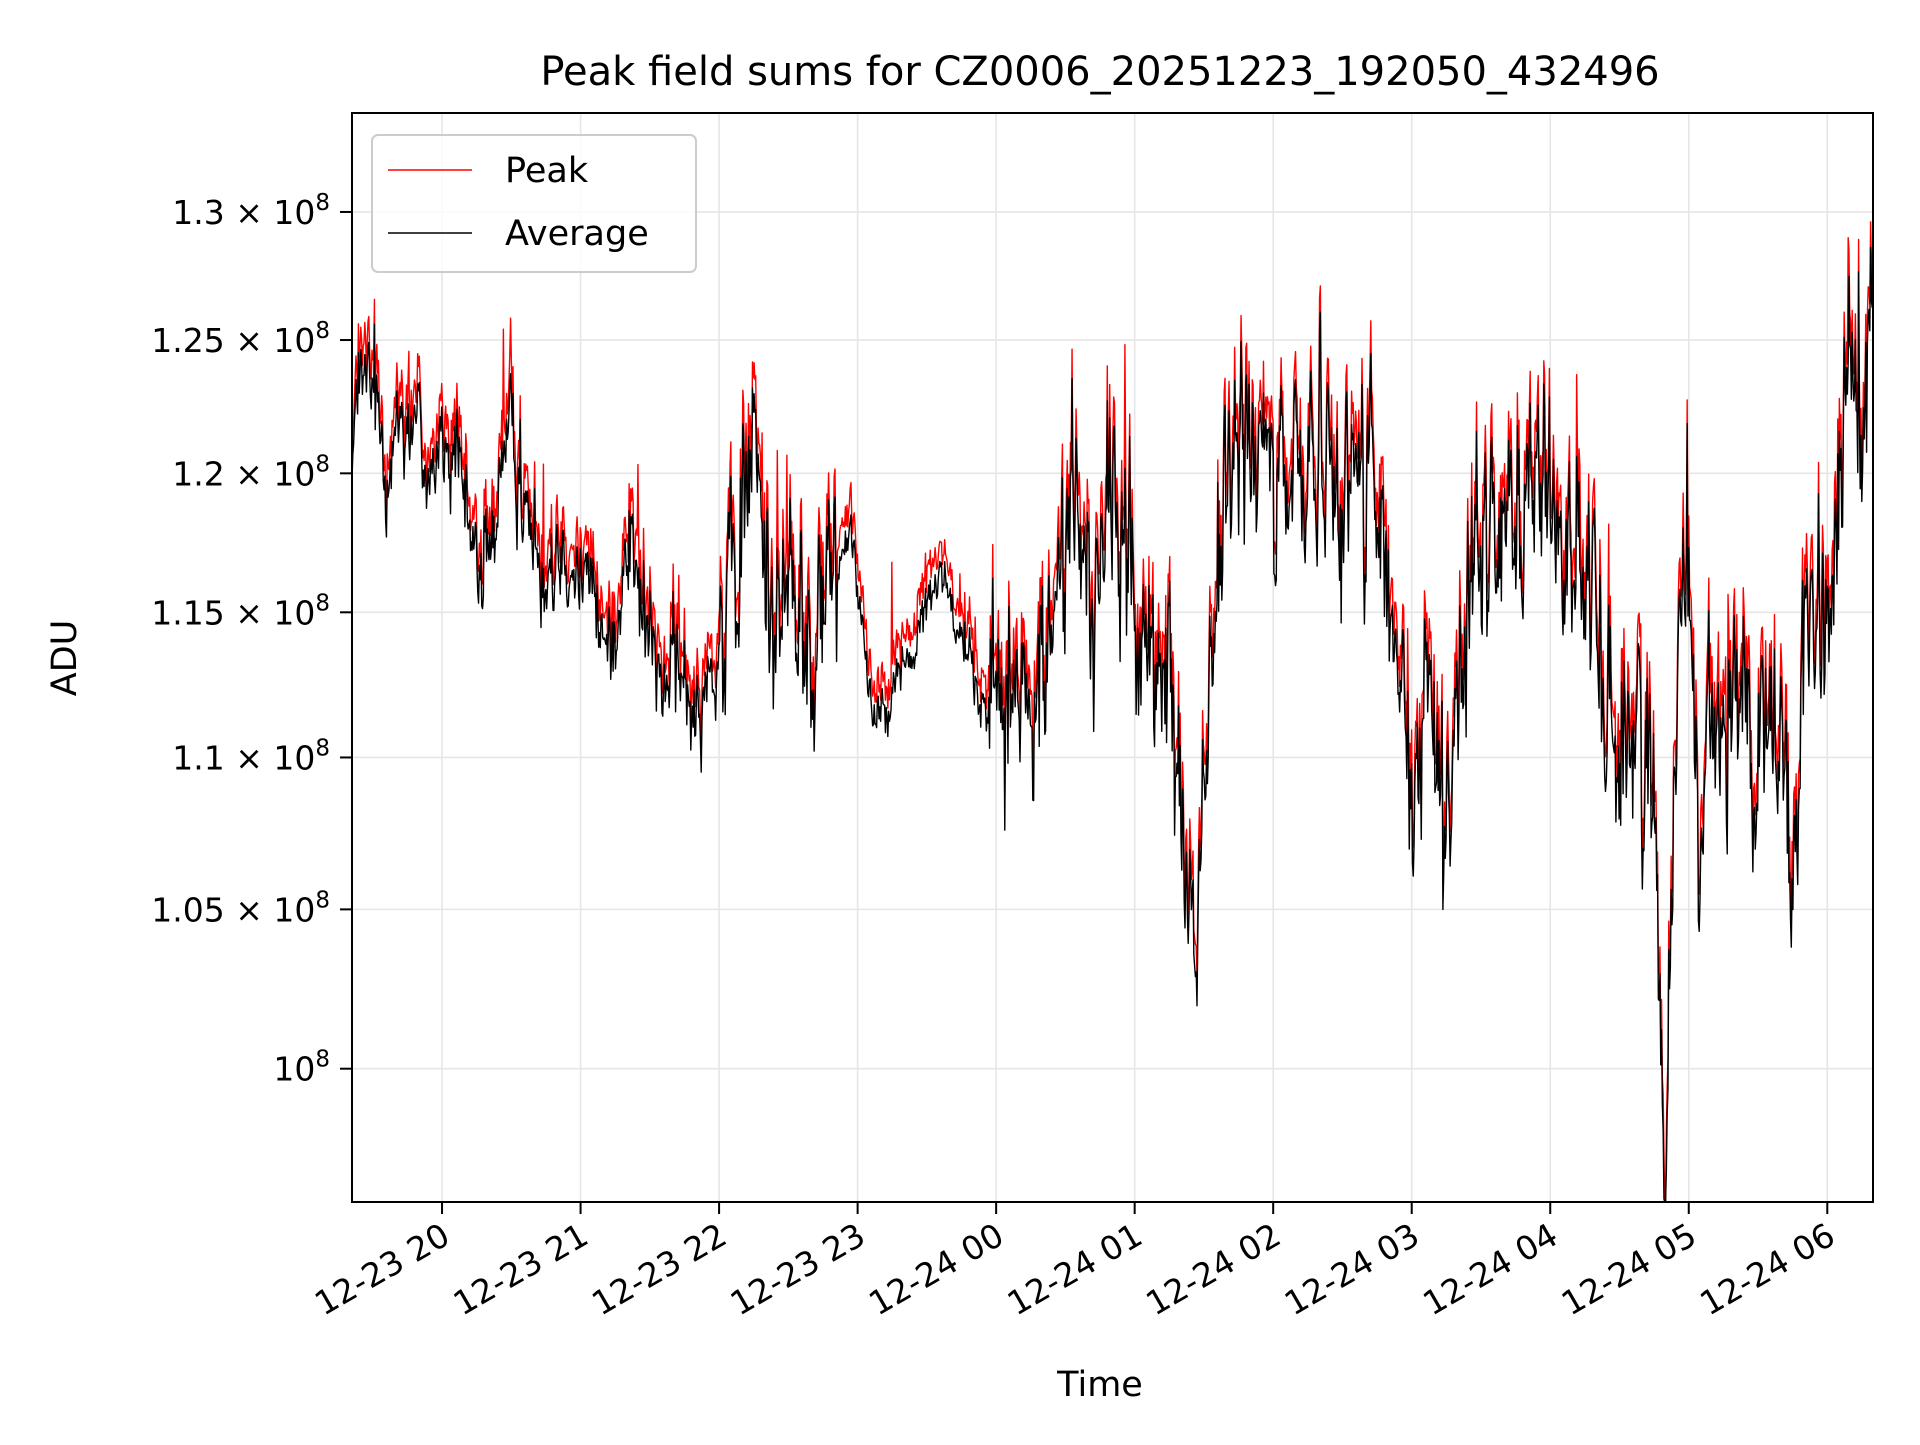 Image resolution: width=1920 pixels, height=1445 pixels. Describe the element at coordinates (577, 234) in the screenshot. I see `legend-label-average: Average` at that location.